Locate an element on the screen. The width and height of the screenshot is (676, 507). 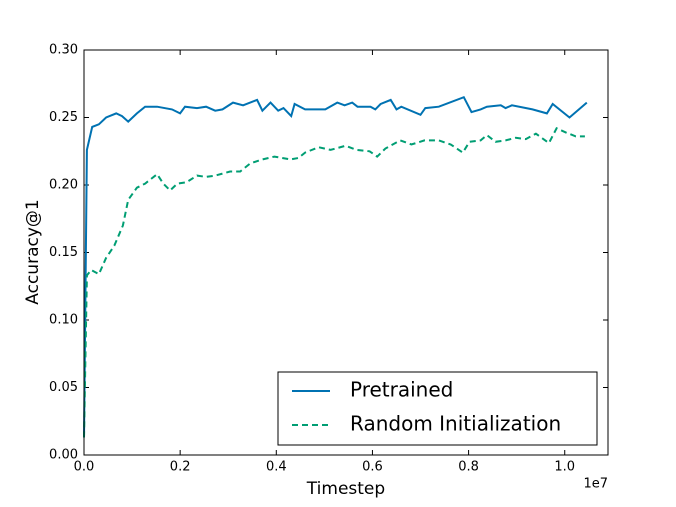
x-tick-label: 0.8 is located at coordinates (468, 467).